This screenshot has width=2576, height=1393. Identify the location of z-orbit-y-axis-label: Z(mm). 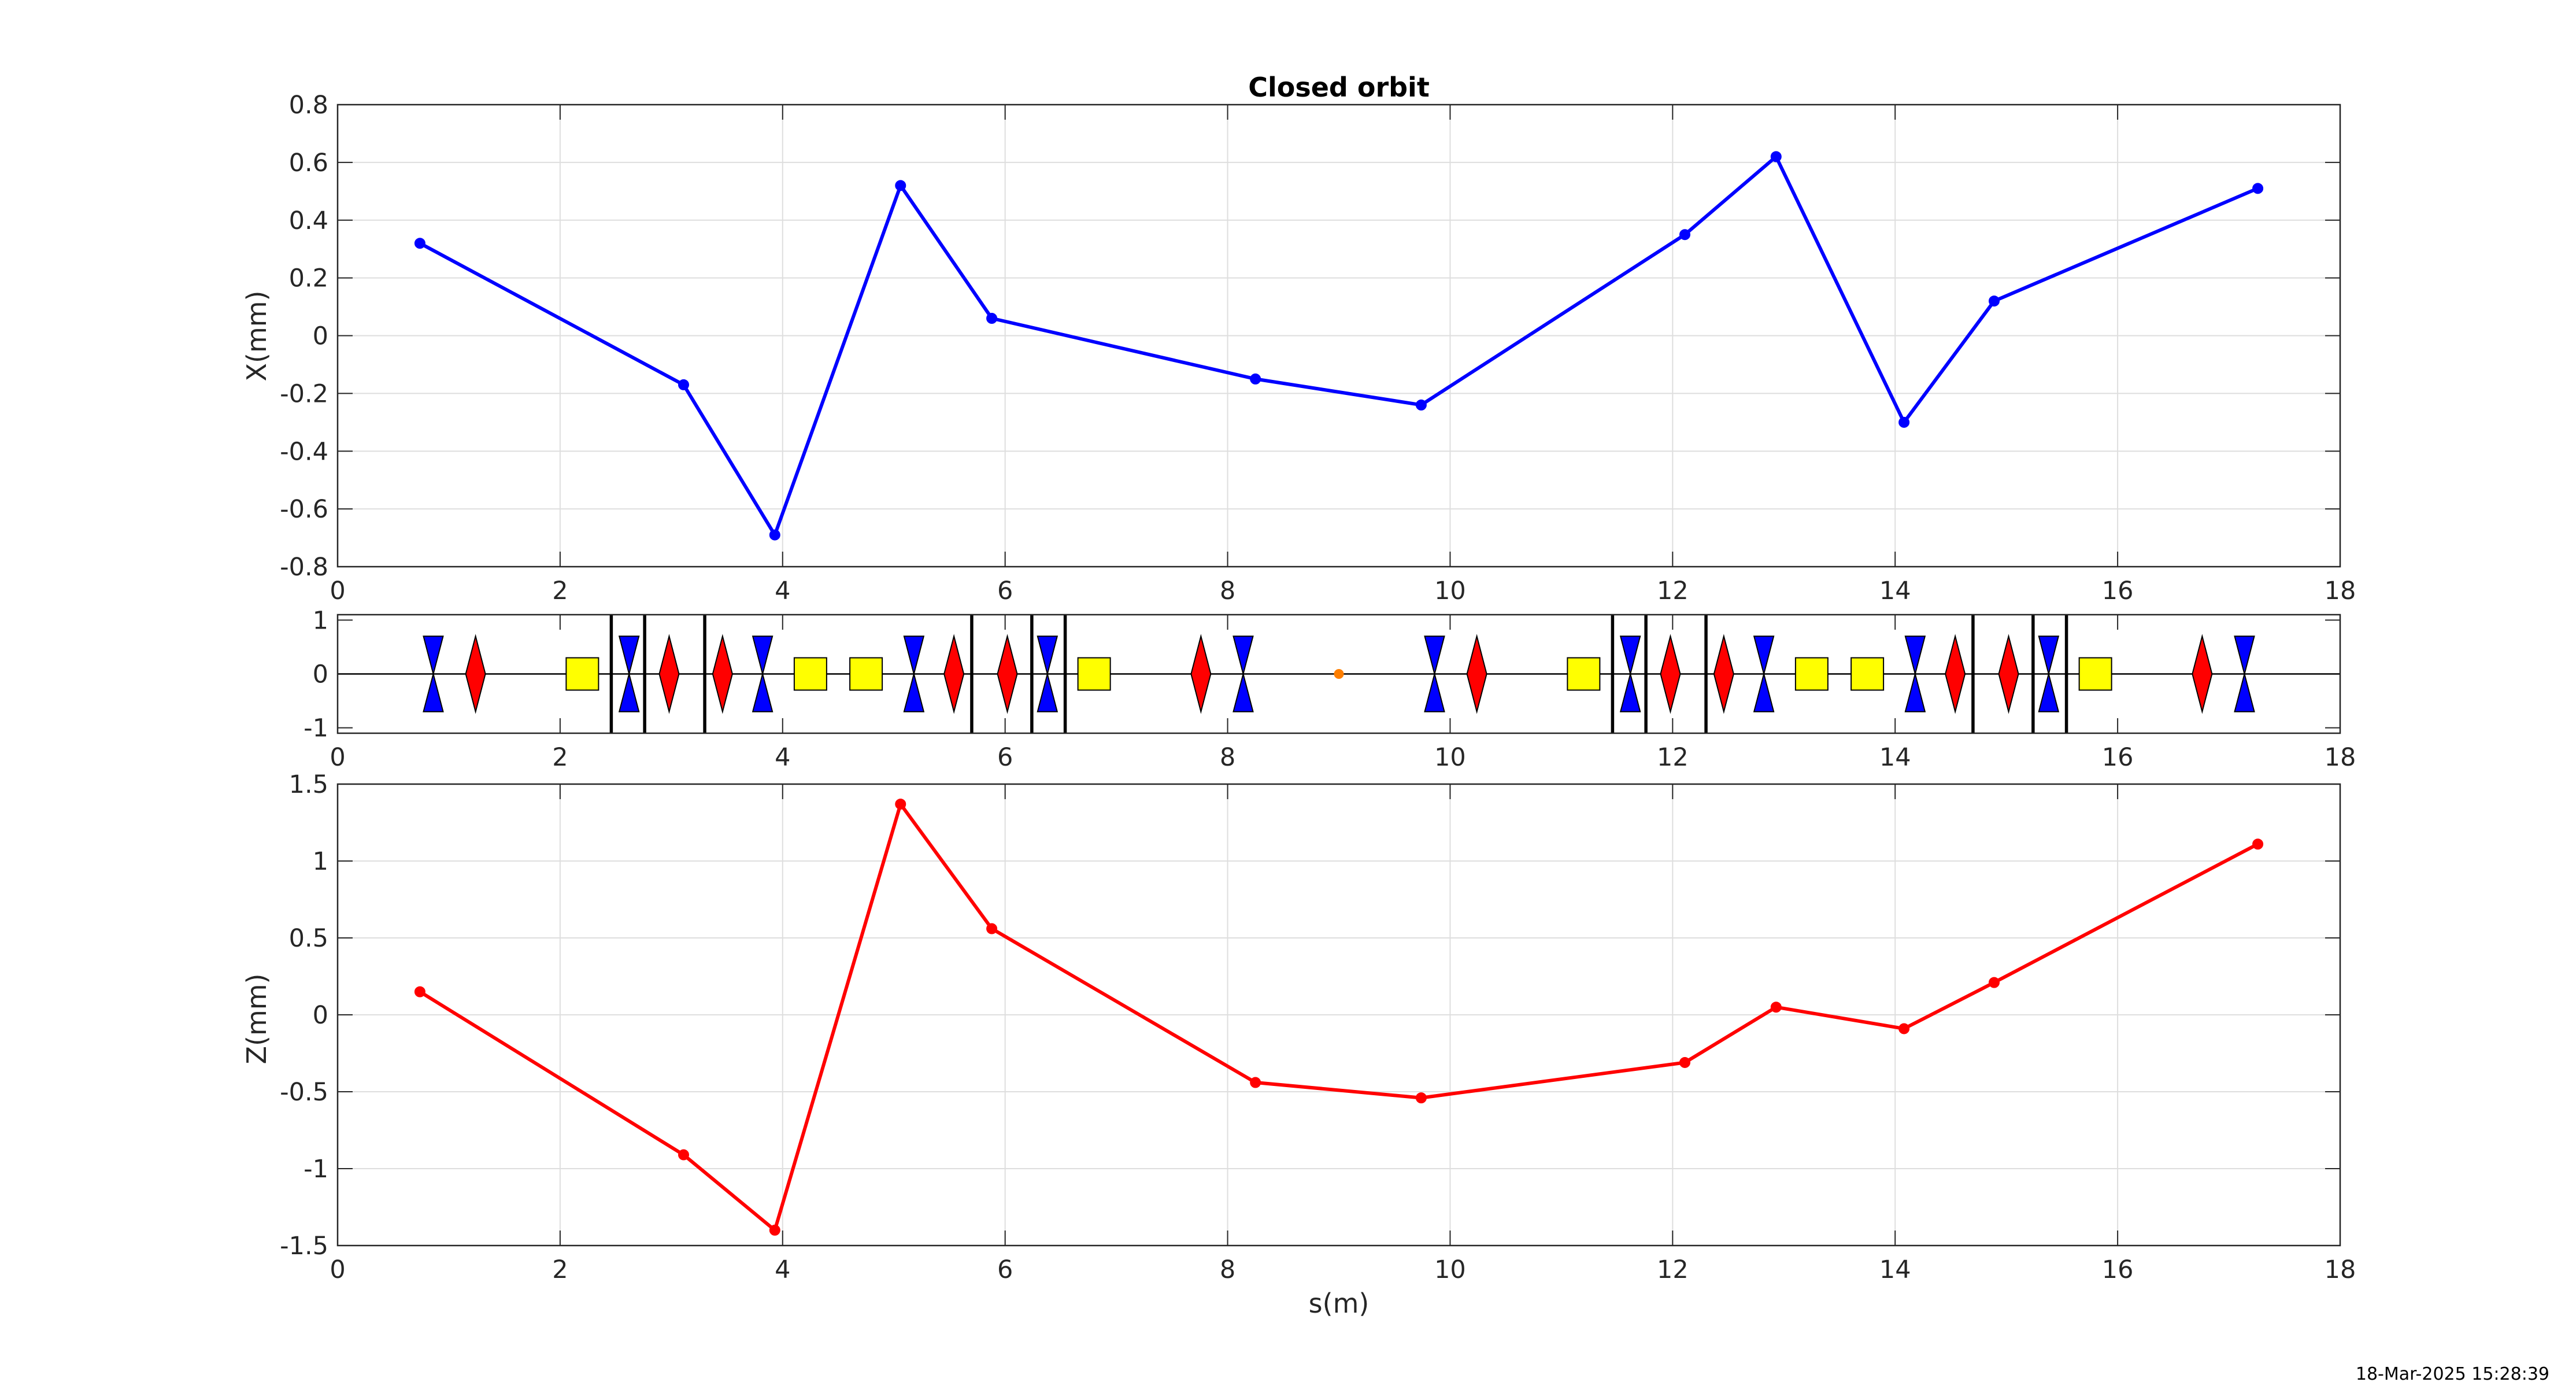
(256, 1019).